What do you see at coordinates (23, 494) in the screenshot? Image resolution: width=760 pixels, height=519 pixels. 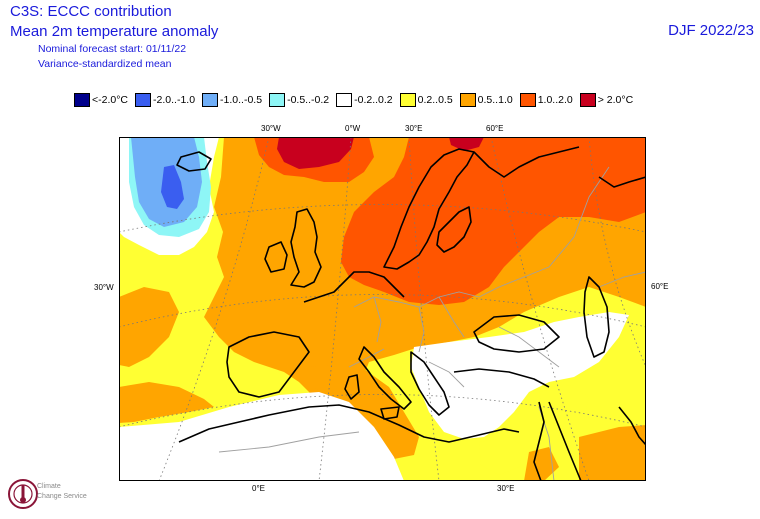 I see `climate-change-service-logo` at bounding box center [23, 494].